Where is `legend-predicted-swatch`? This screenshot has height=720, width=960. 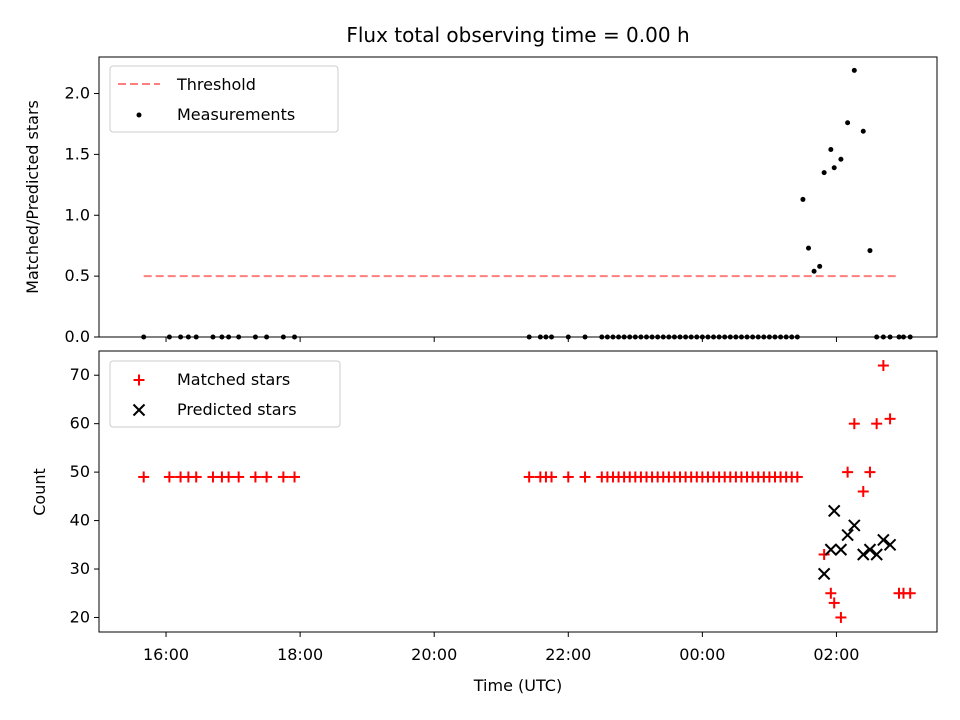 legend-predicted-swatch is located at coordinates (139, 410).